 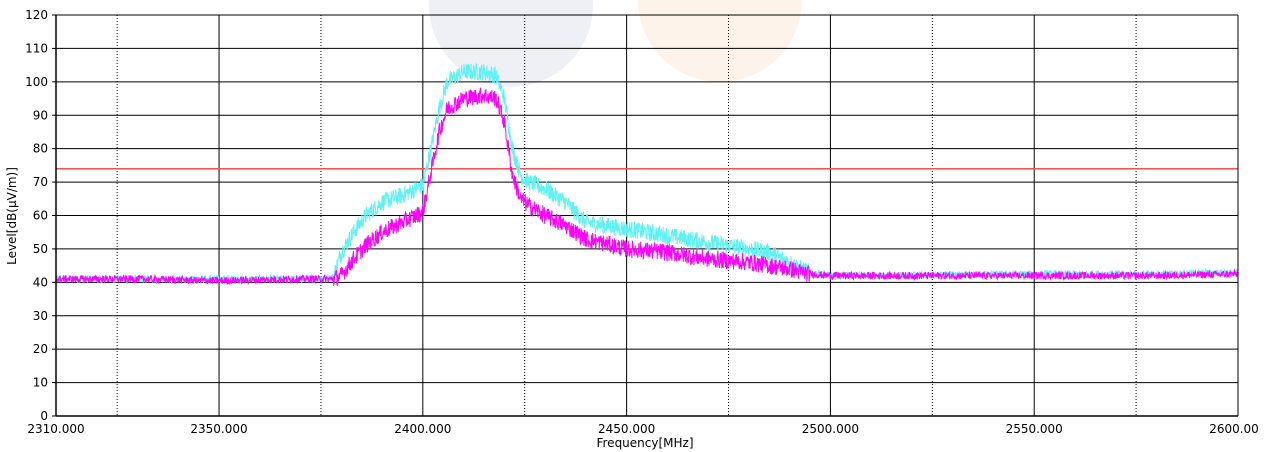 I want to click on y-tick-label: 100, so click(x=36, y=82).